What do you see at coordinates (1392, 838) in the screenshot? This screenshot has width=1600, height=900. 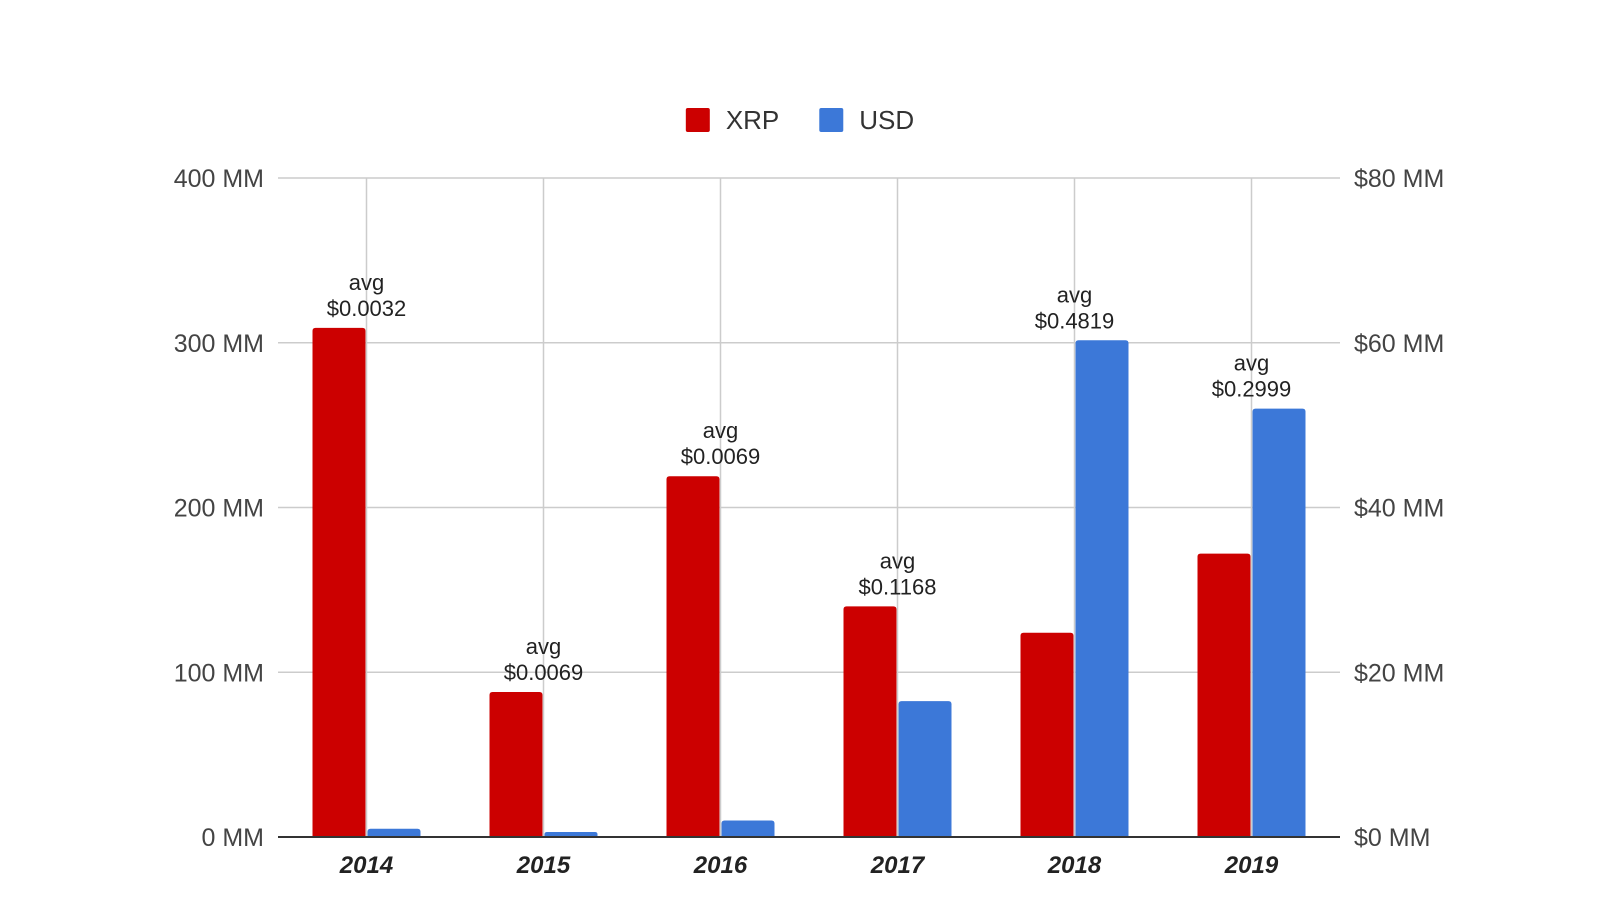 I see `y-right-tick-label: $0 MM` at bounding box center [1392, 838].